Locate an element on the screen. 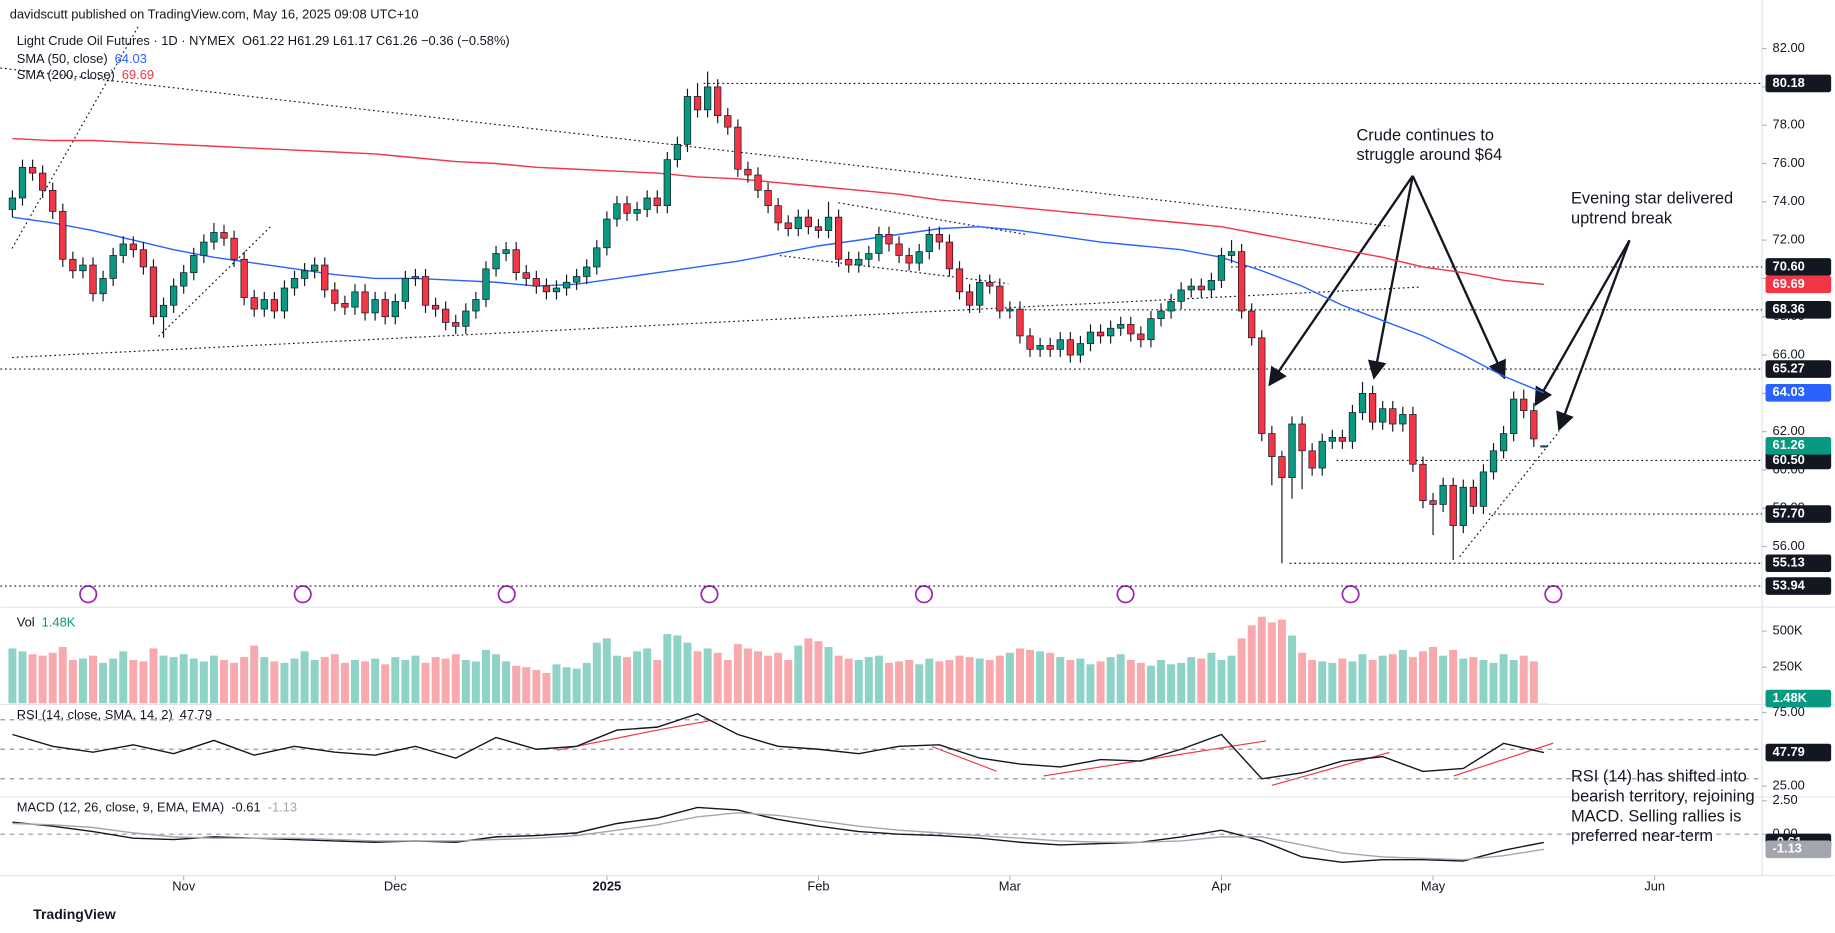 This screenshot has width=1835, height=933. annotation: Evening star delivered is located at coordinates (1652, 199).